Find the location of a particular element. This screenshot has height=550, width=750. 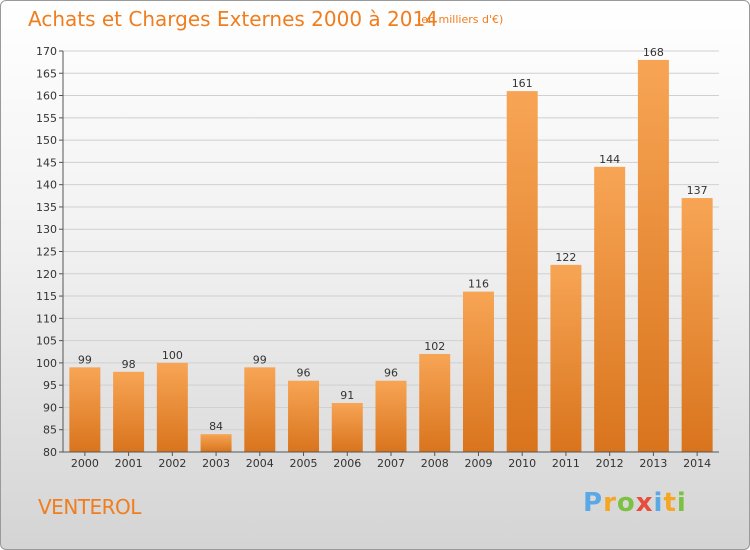

x-tick-label: 2013 is located at coordinates (653, 463).